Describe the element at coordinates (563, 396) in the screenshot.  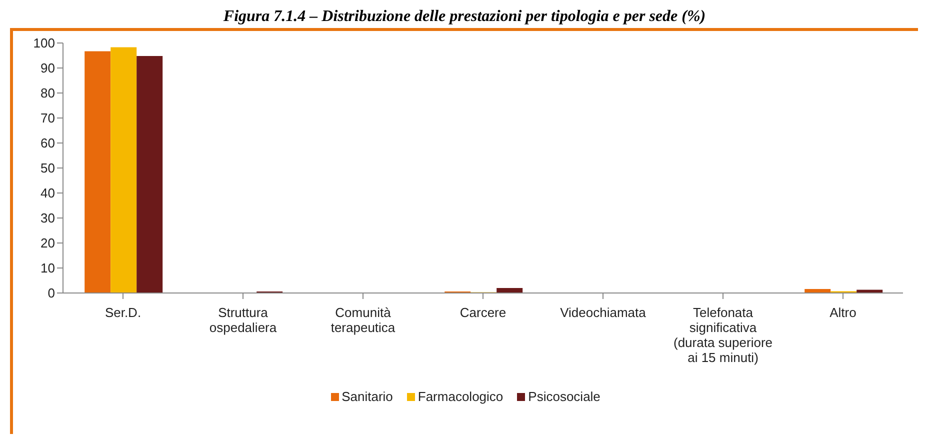
I see `legend-label: Psicosociale` at that location.